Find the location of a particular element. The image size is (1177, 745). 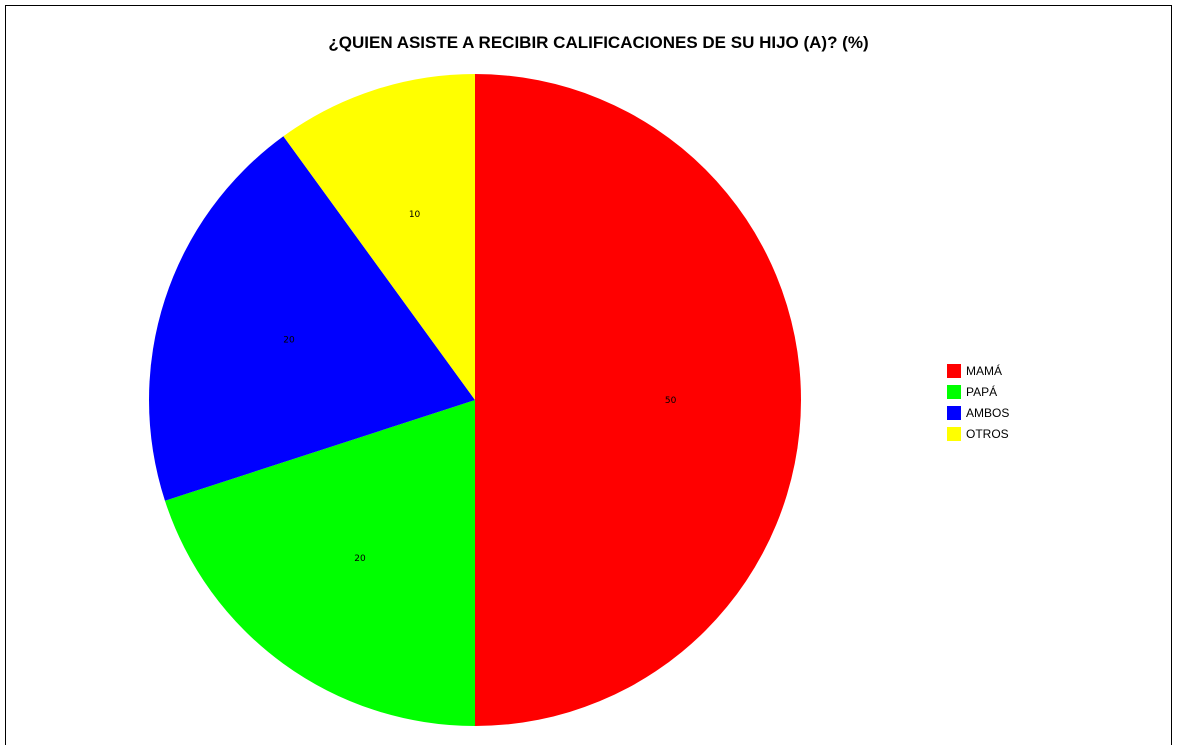

legend-item-mama: MAMÁ is located at coordinates (978, 370).